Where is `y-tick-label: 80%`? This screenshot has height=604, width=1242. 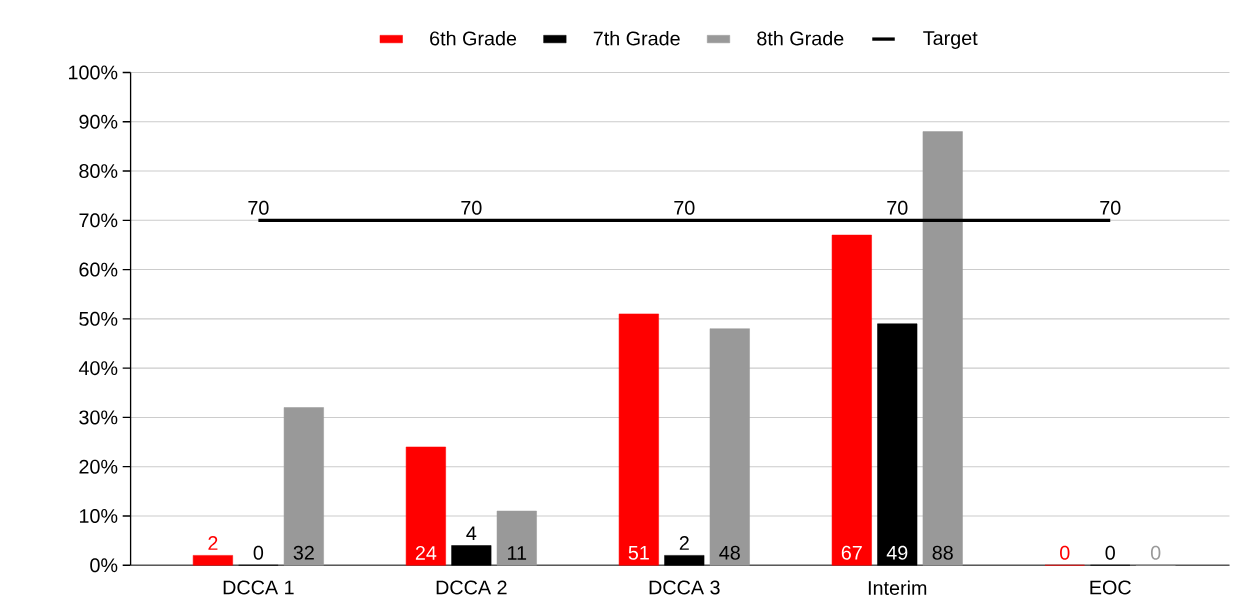 y-tick-label: 80% is located at coordinates (98, 171).